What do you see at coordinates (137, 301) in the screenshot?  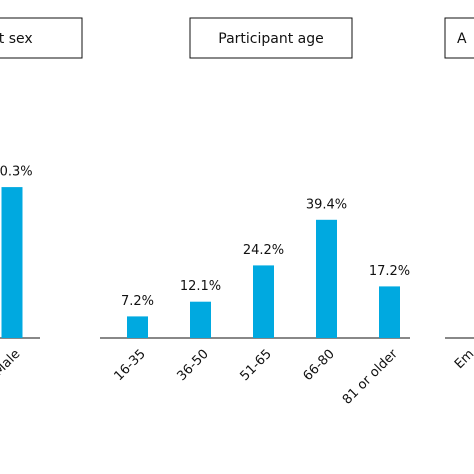 I see `value-label: 7.2%` at bounding box center [137, 301].